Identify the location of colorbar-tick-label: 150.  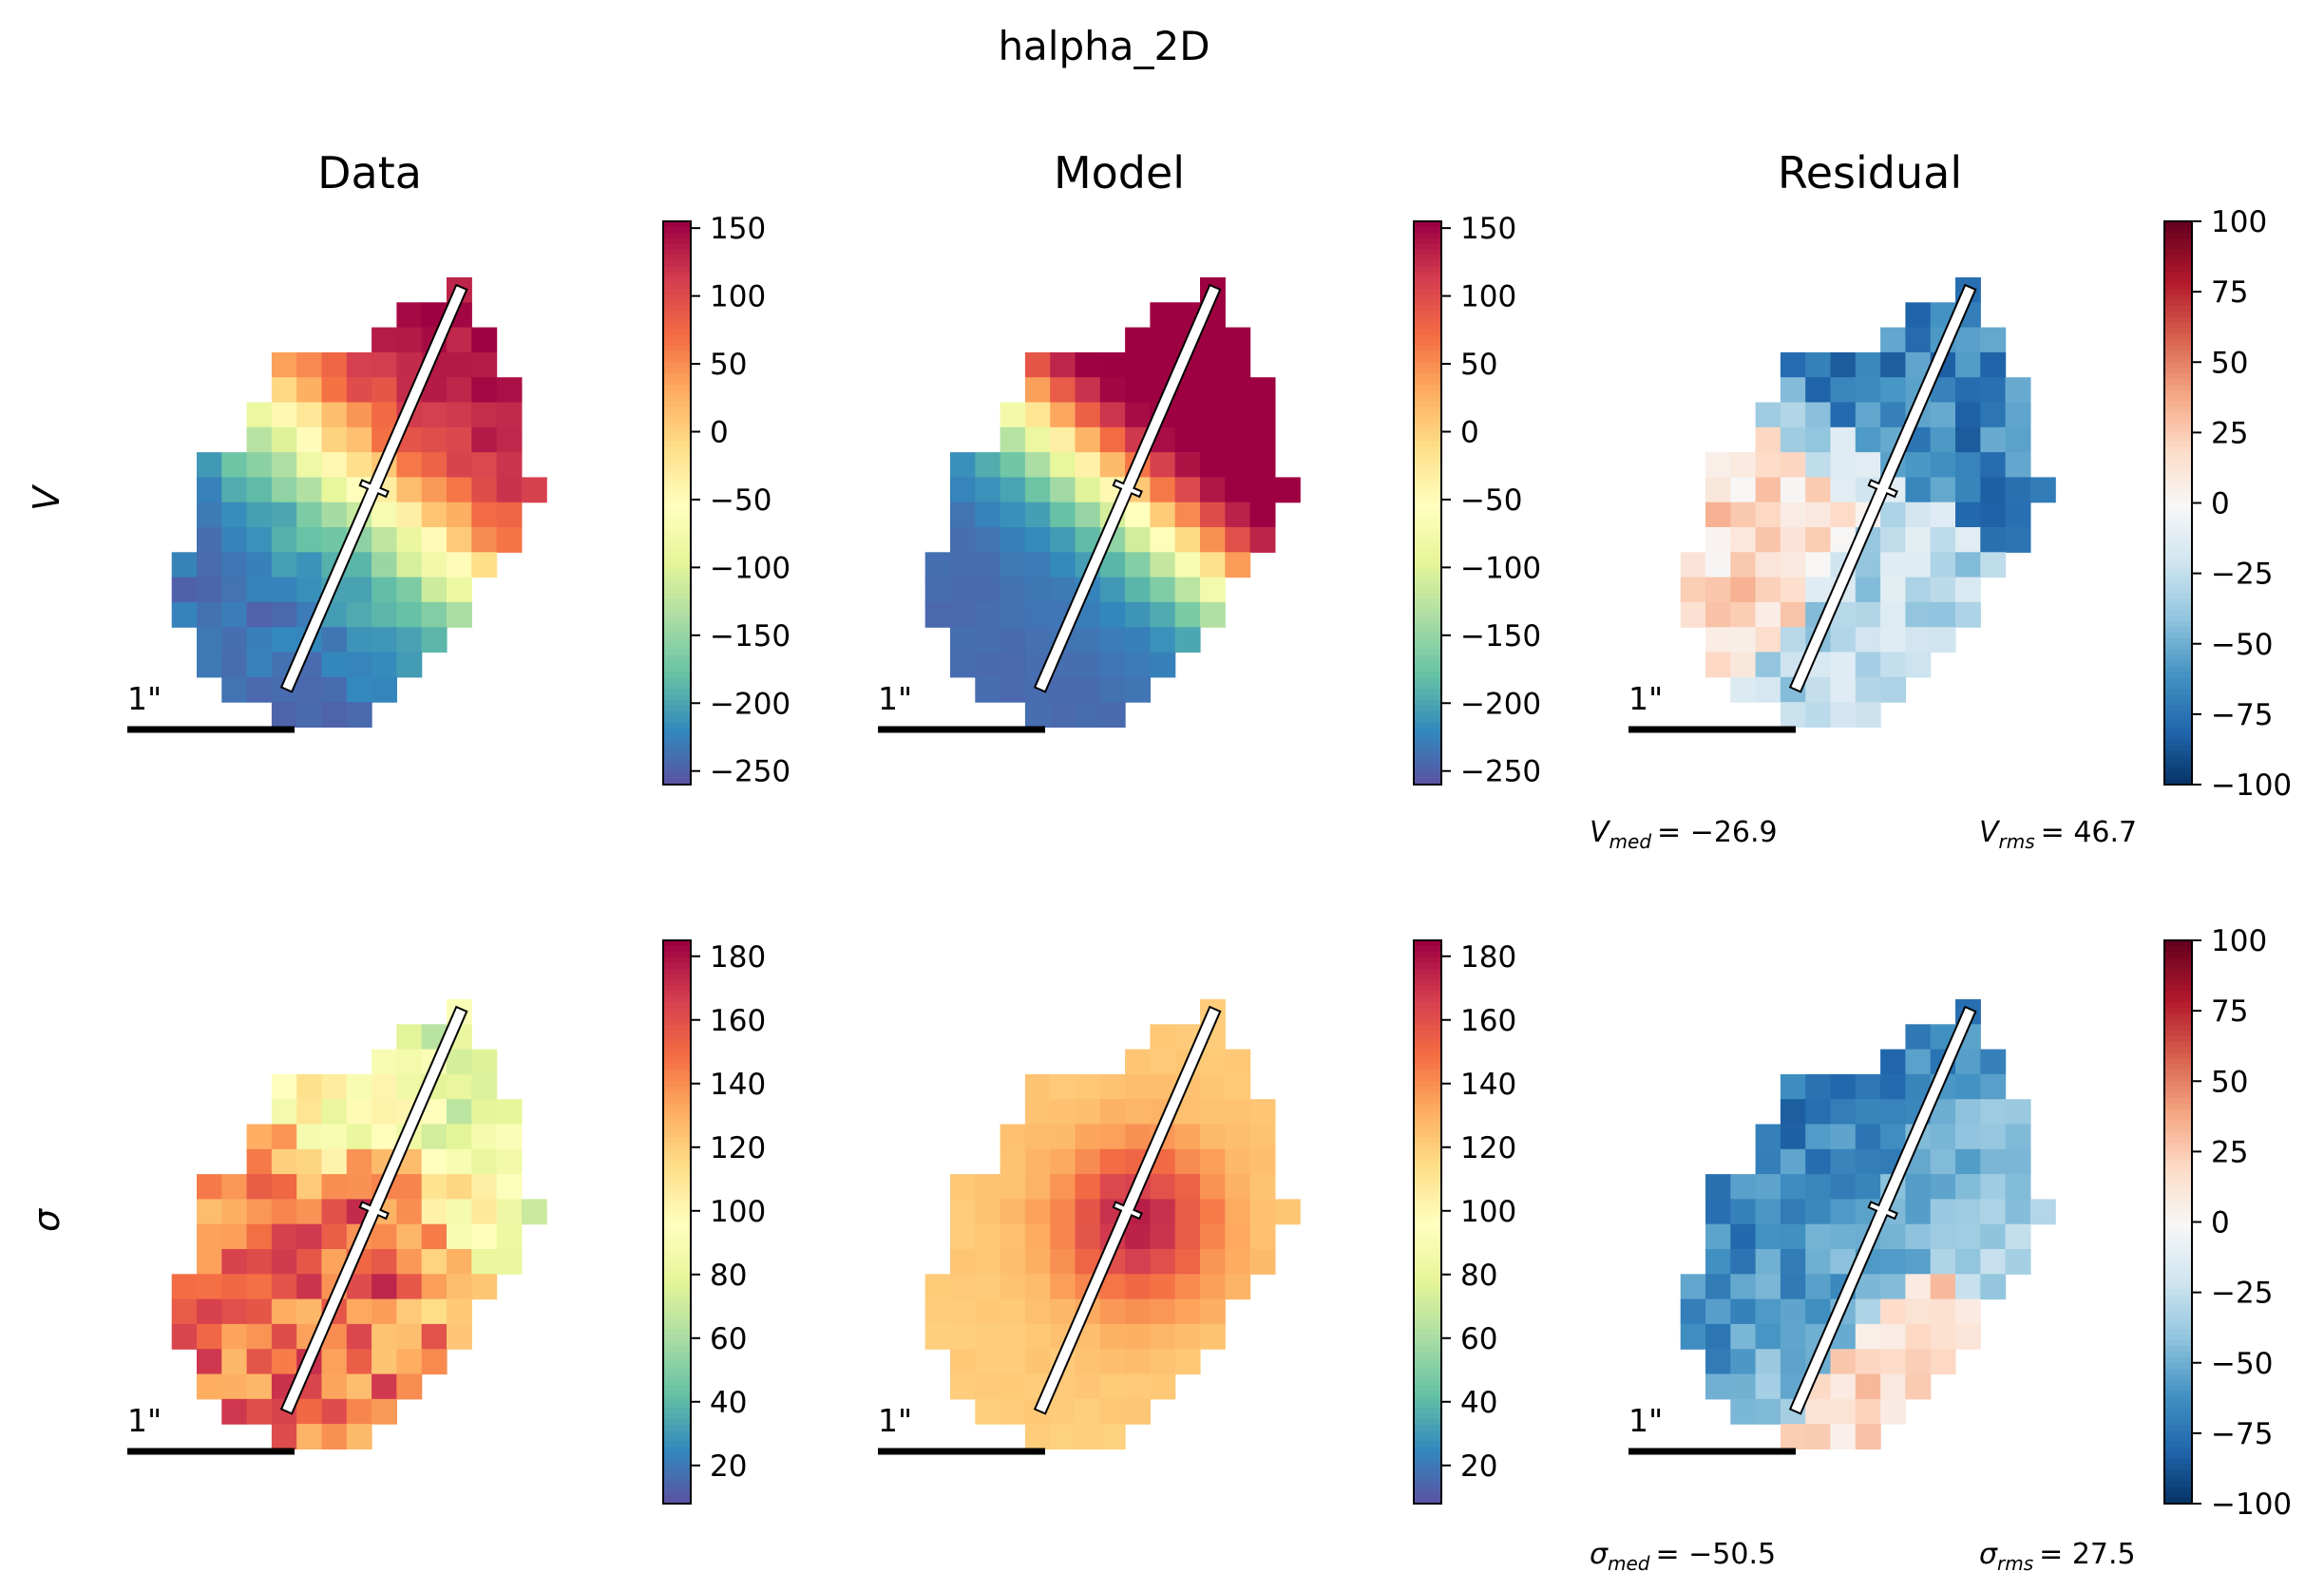
(1488, 229).